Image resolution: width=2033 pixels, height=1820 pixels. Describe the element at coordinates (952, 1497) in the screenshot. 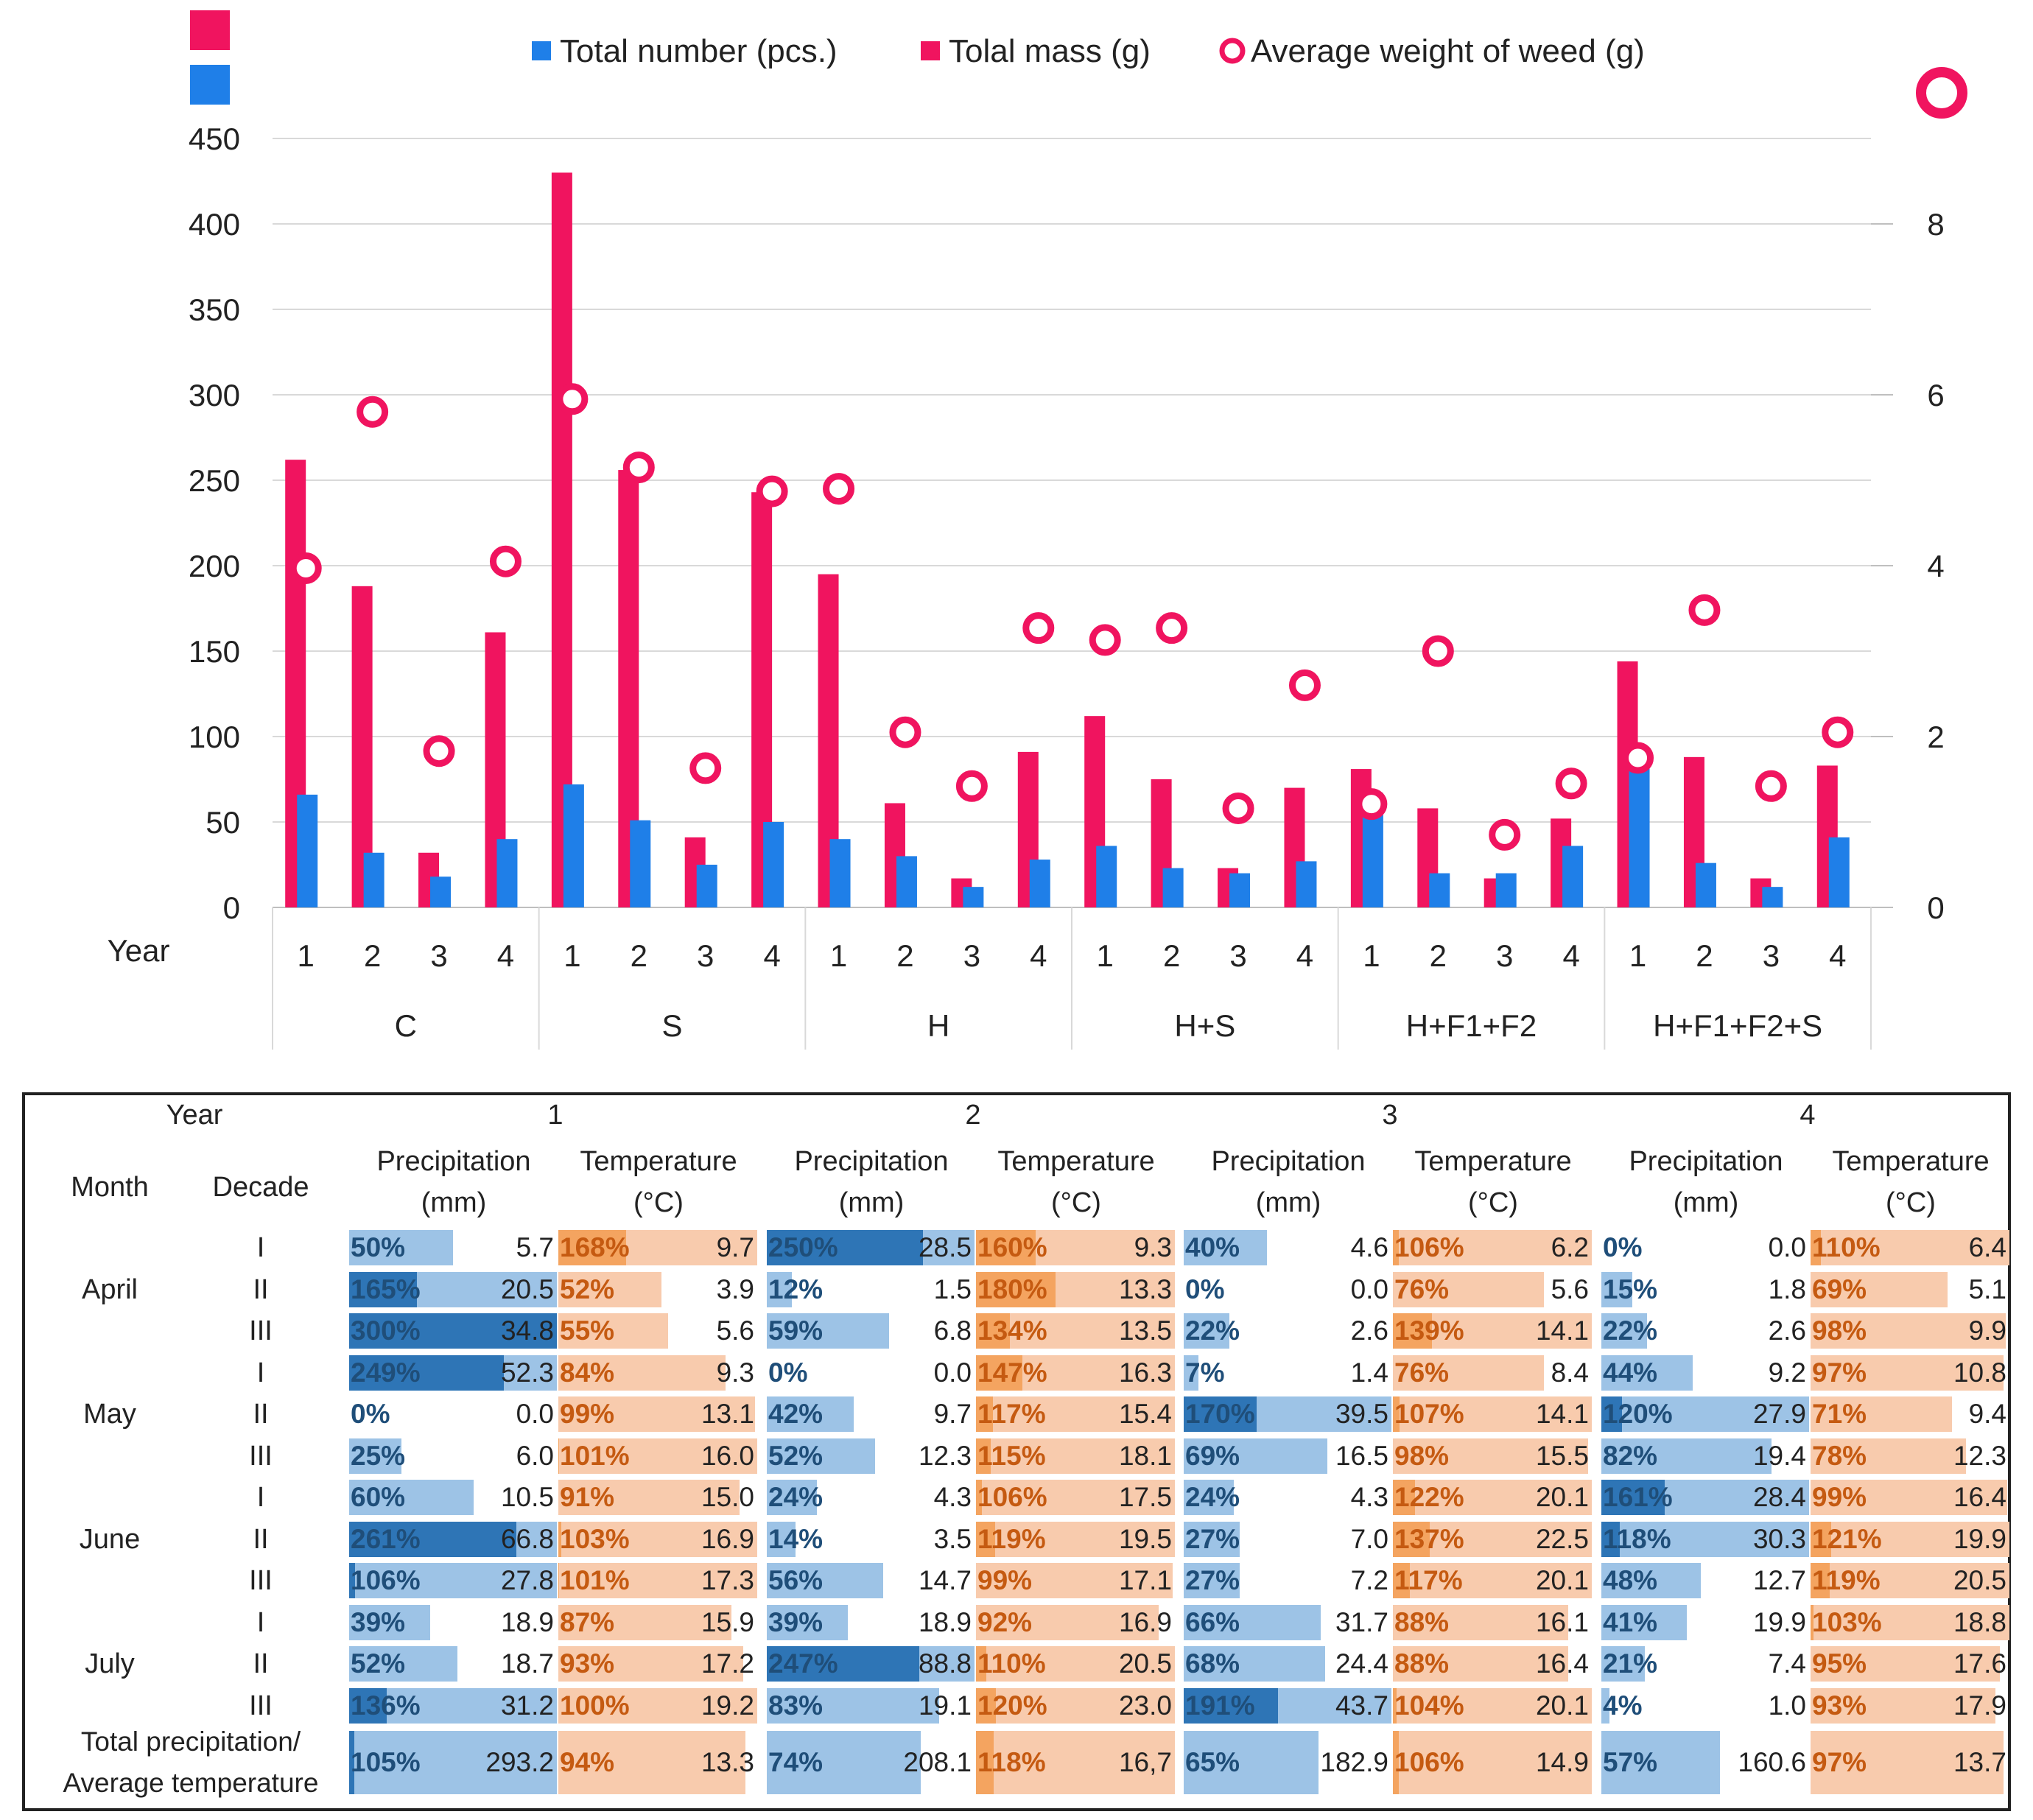

I see `prec-value: 4.3` at that location.